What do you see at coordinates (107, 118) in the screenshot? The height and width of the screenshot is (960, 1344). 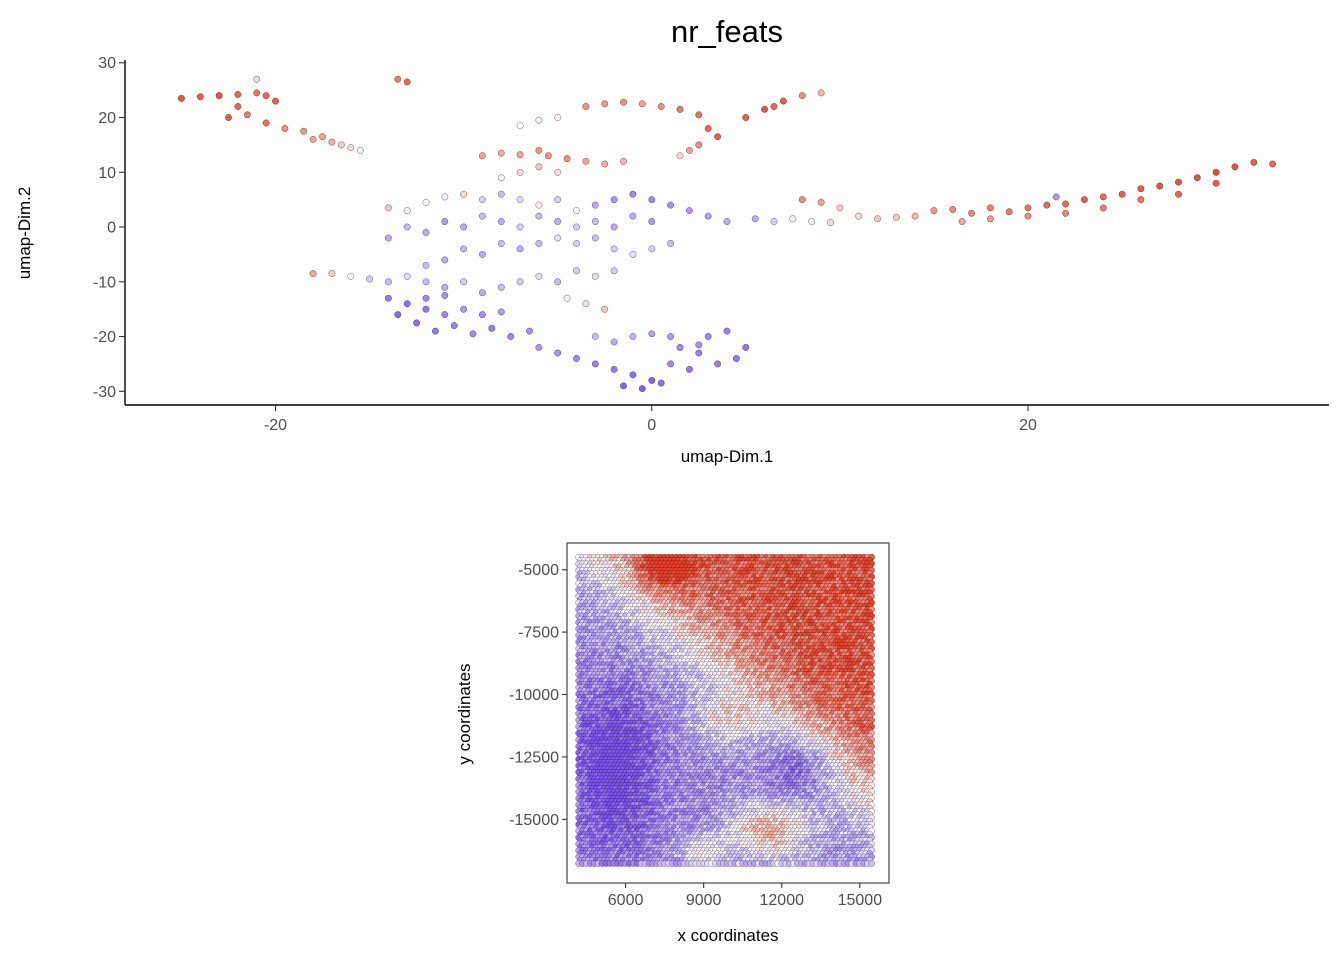 I see `umap-y-tick-label: 20` at bounding box center [107, 118].